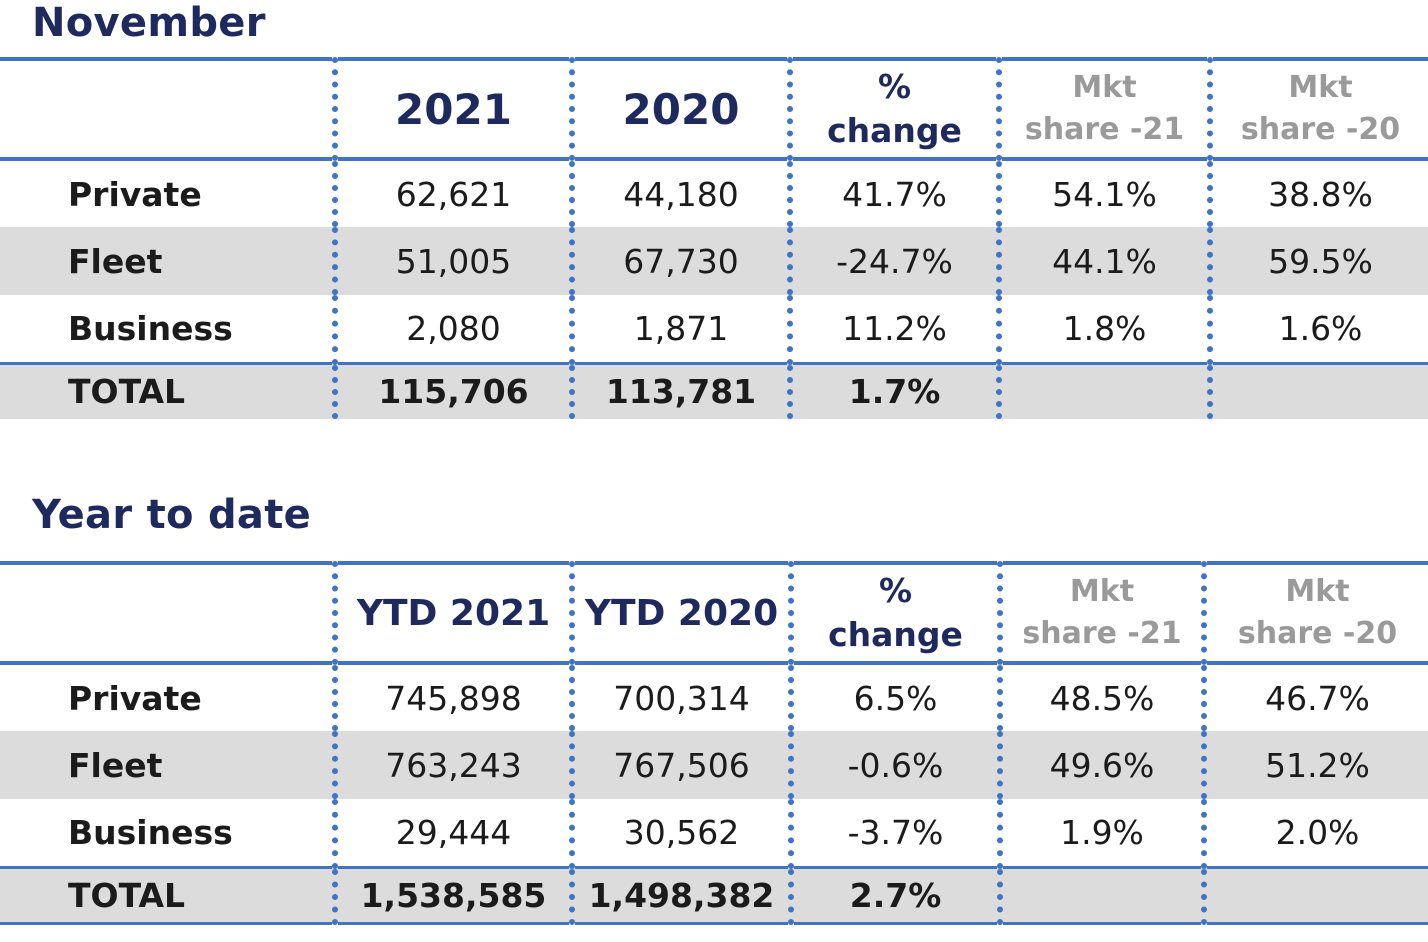 The width and height of the screenshot is (1428, 942). Describe the element at coordinates (893, 390) in the screenshot. I see `cell-change: 1.7%` at that location.